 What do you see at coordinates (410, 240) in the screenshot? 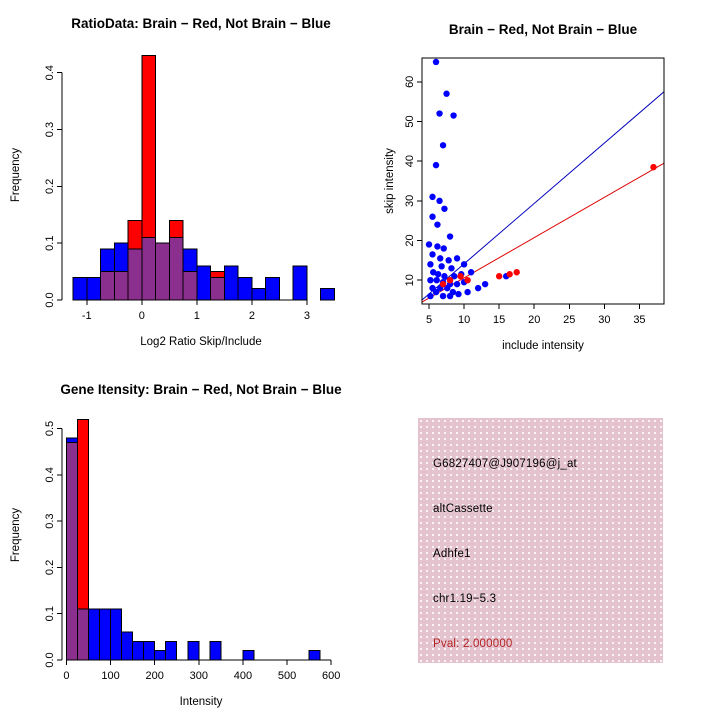
I see `y-tick-label: 20` at bounding box center [410, 240].